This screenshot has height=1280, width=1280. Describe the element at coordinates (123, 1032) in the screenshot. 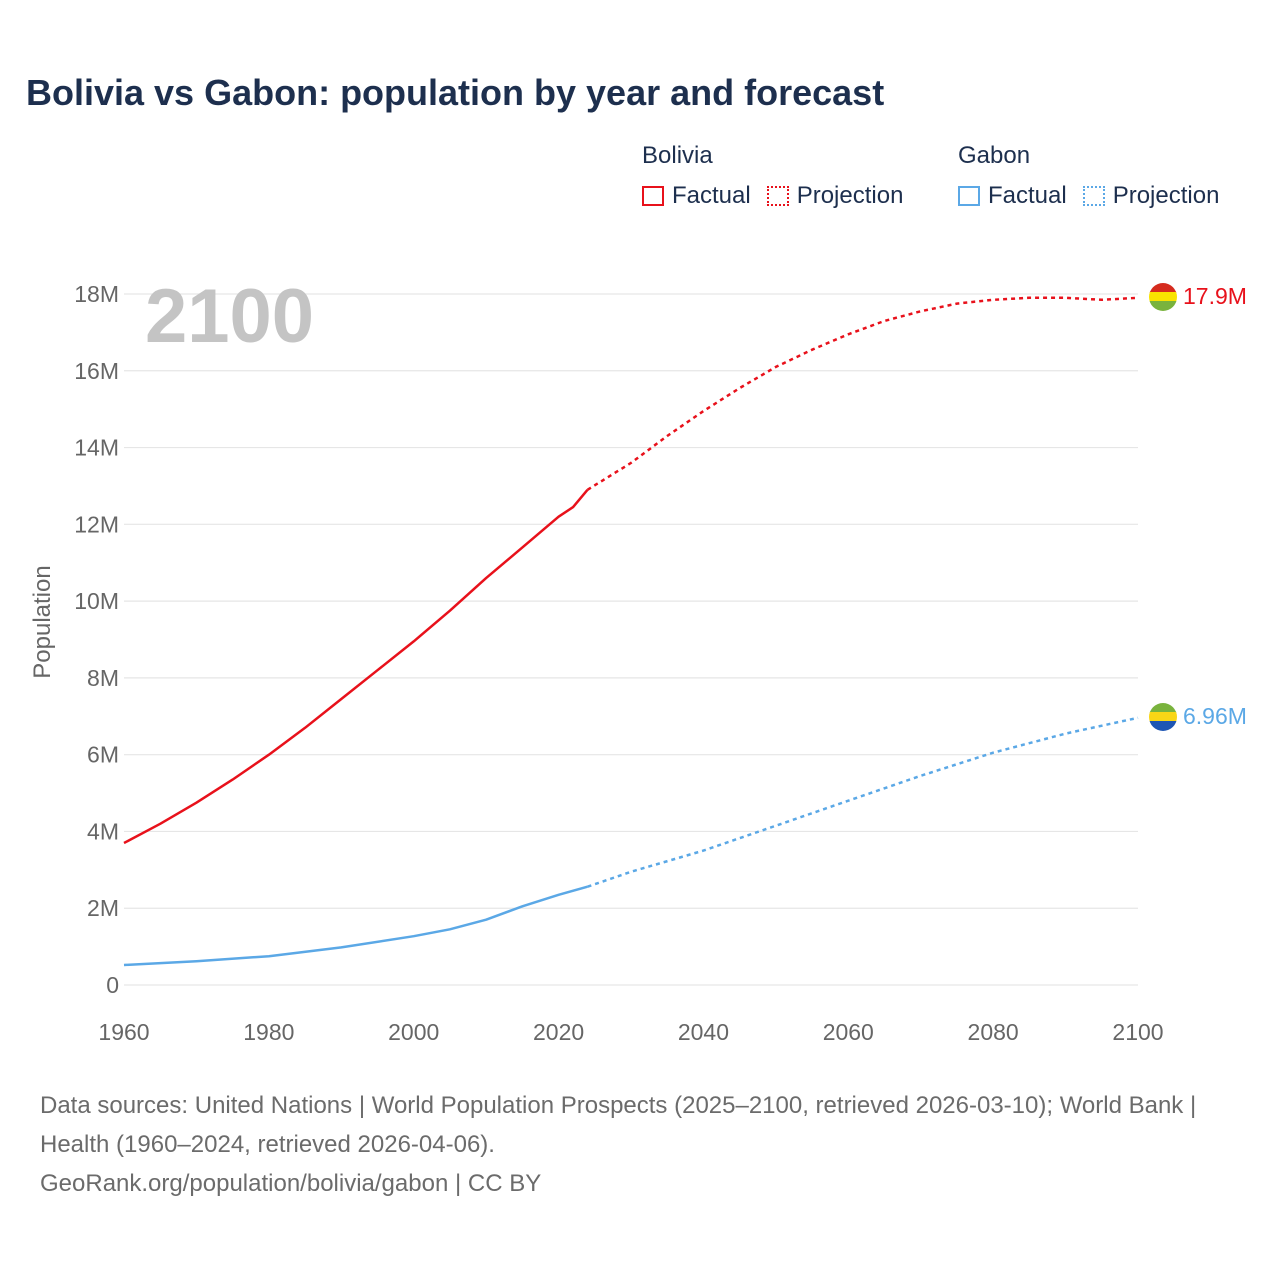

I see `x-tick-label: 1960` at that location.